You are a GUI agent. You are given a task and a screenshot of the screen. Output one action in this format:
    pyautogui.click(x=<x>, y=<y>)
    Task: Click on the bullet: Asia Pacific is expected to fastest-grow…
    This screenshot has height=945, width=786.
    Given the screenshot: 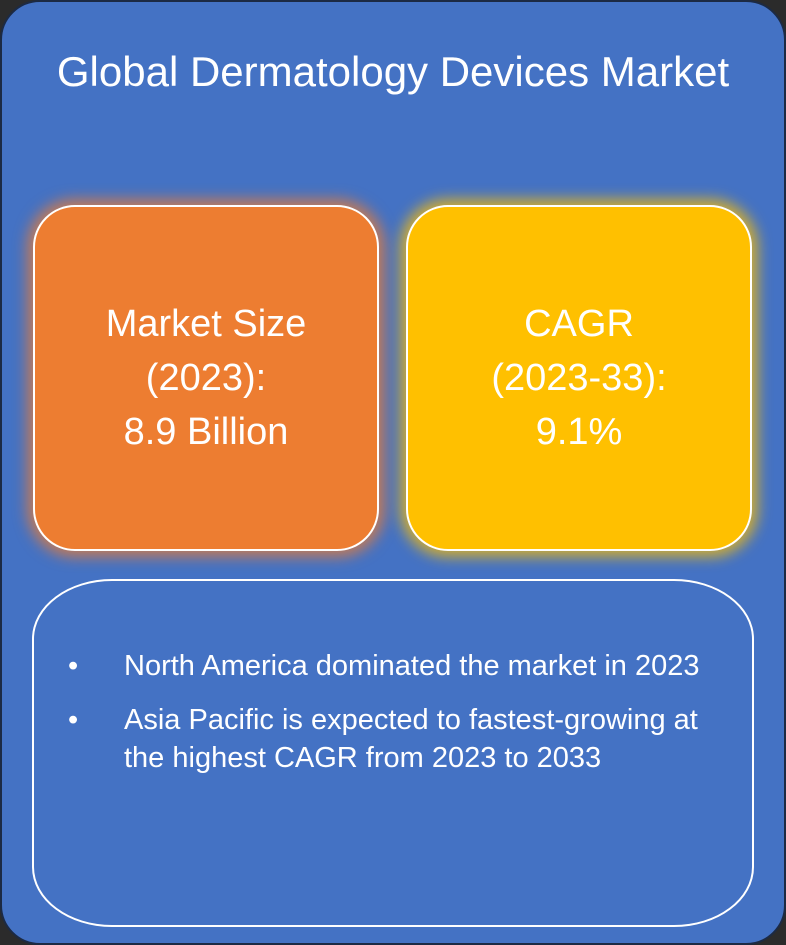 What is the action you would take?
    pyautogui.click(x=386, y=739)
    